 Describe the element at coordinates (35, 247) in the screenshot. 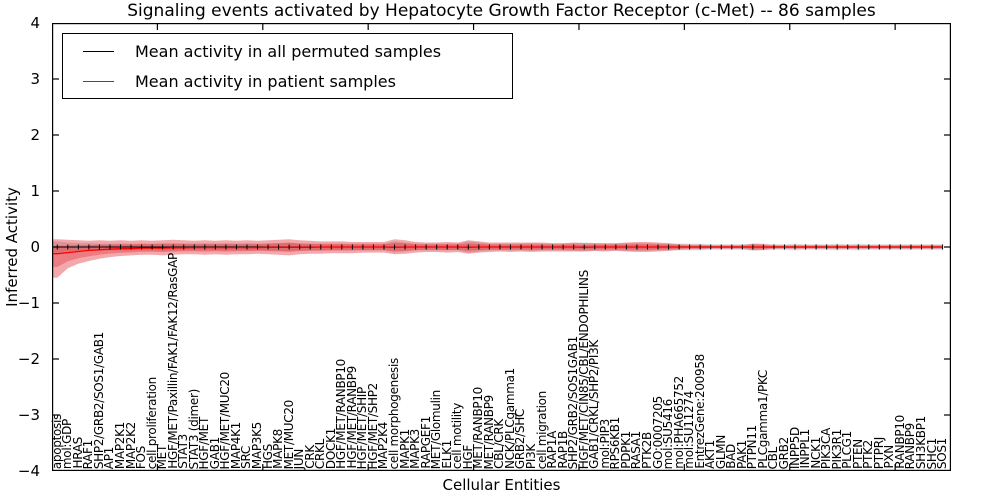

I see `y-tick-label: 0` at that location.